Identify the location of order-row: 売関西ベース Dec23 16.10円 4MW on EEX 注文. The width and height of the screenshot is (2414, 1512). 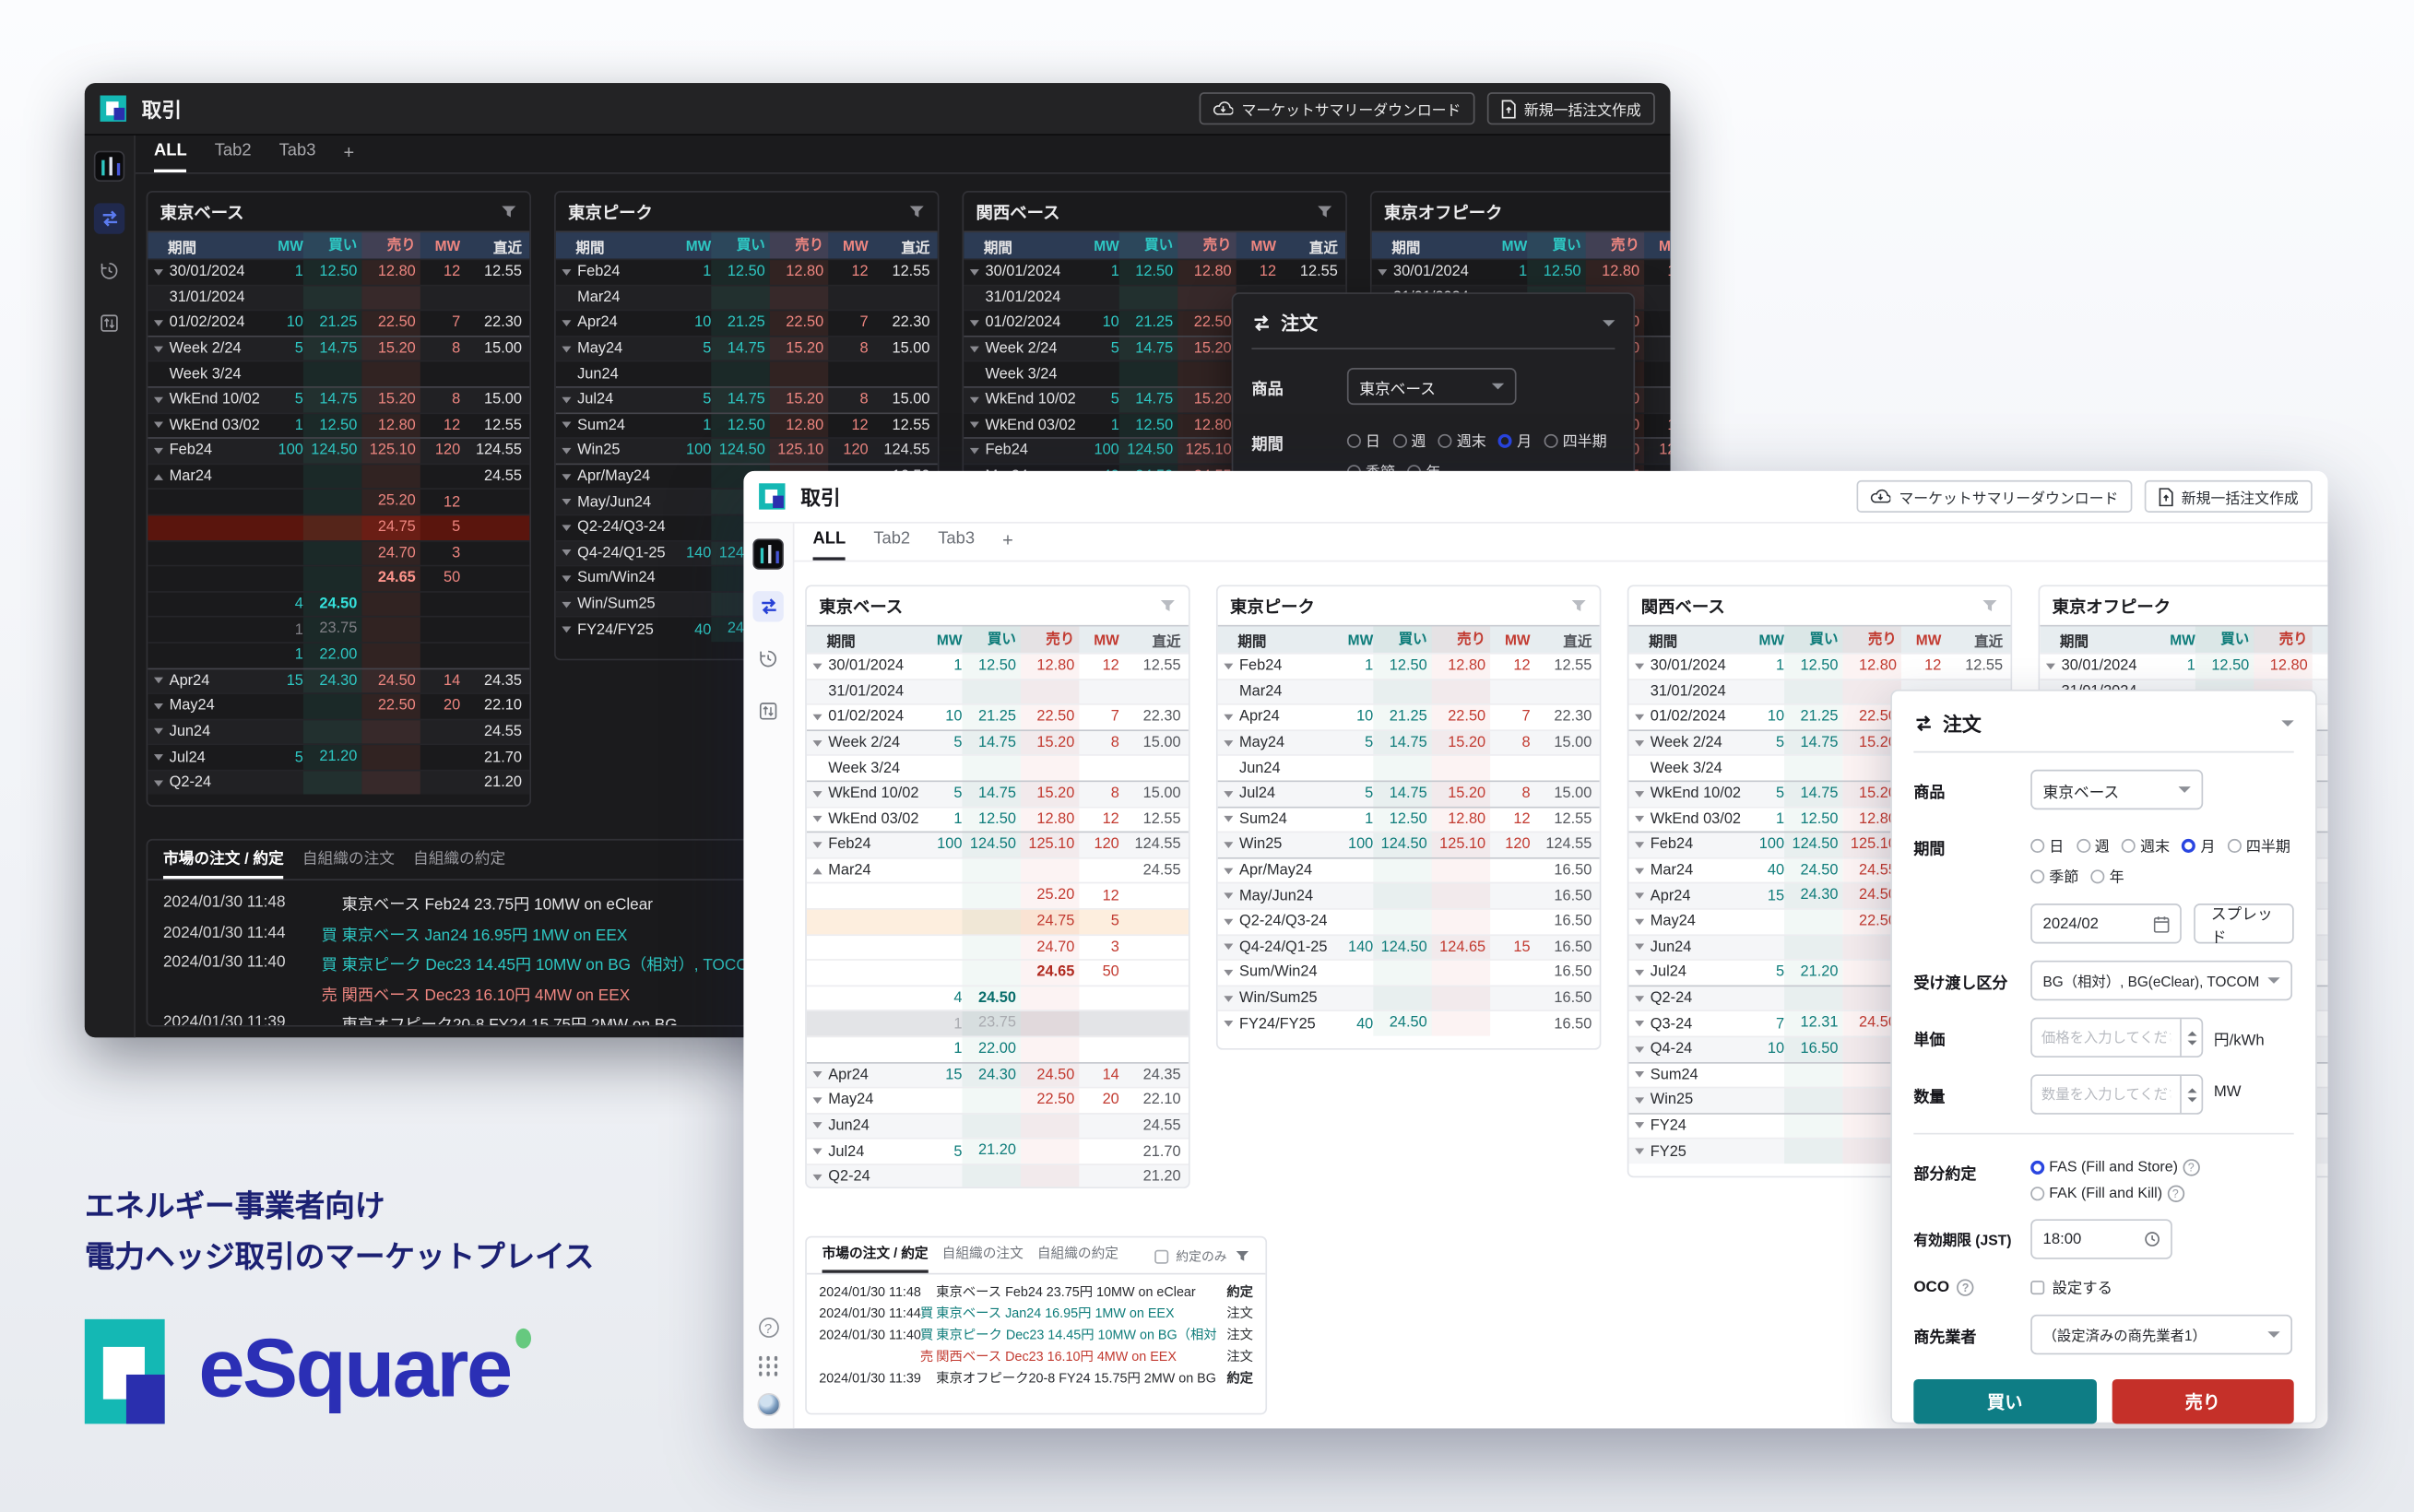
(1036, 1355).